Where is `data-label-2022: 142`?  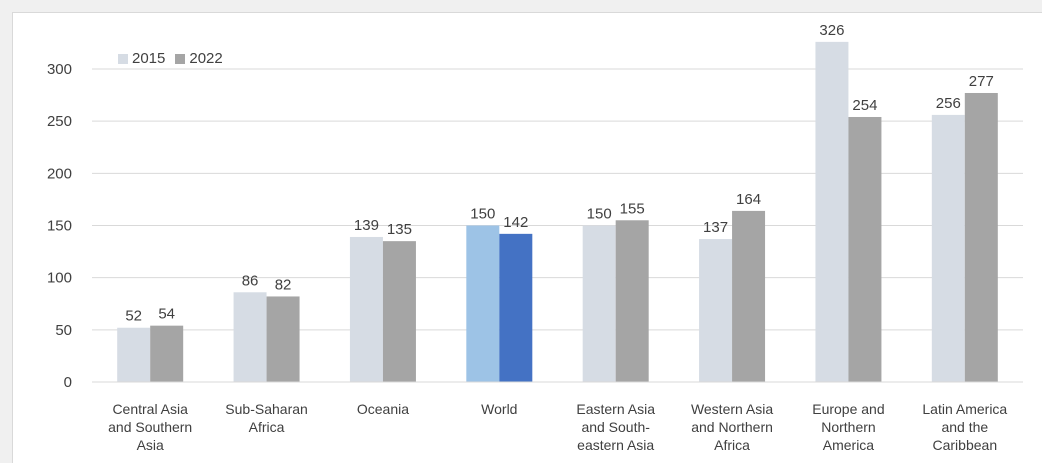
data-label-2022: 142 is located at coordinates (515, 222).